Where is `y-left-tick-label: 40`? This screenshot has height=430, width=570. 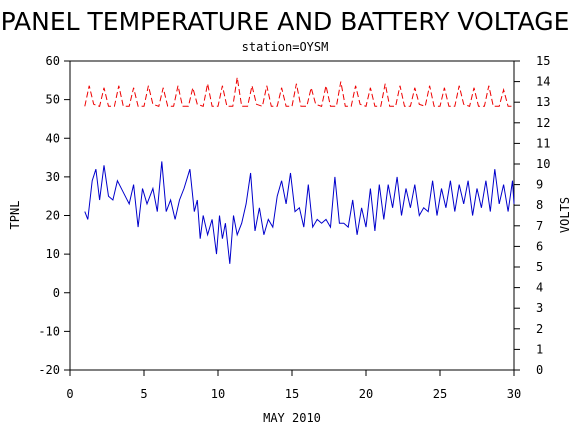 y-left-tick-label: 40 is located at coordinates (53, 138).